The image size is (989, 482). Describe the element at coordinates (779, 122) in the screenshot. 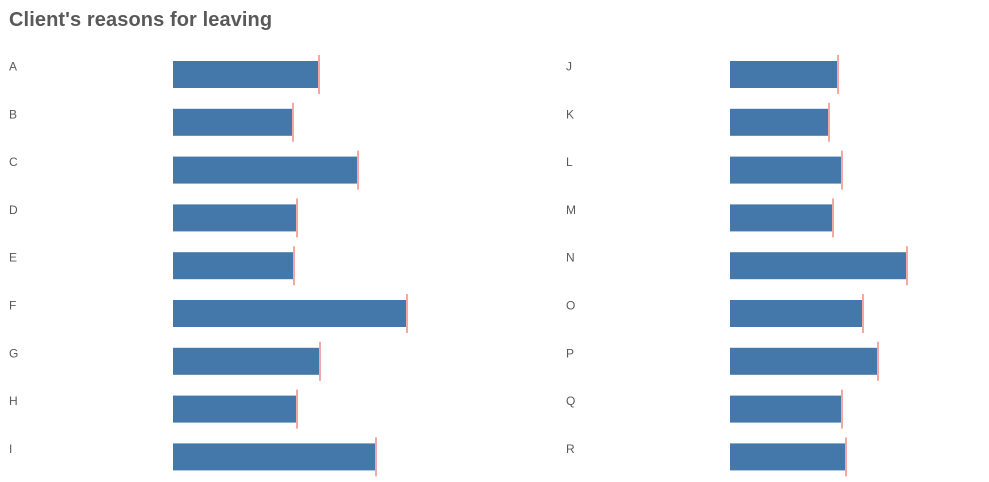

I see `bar-k` at that location.